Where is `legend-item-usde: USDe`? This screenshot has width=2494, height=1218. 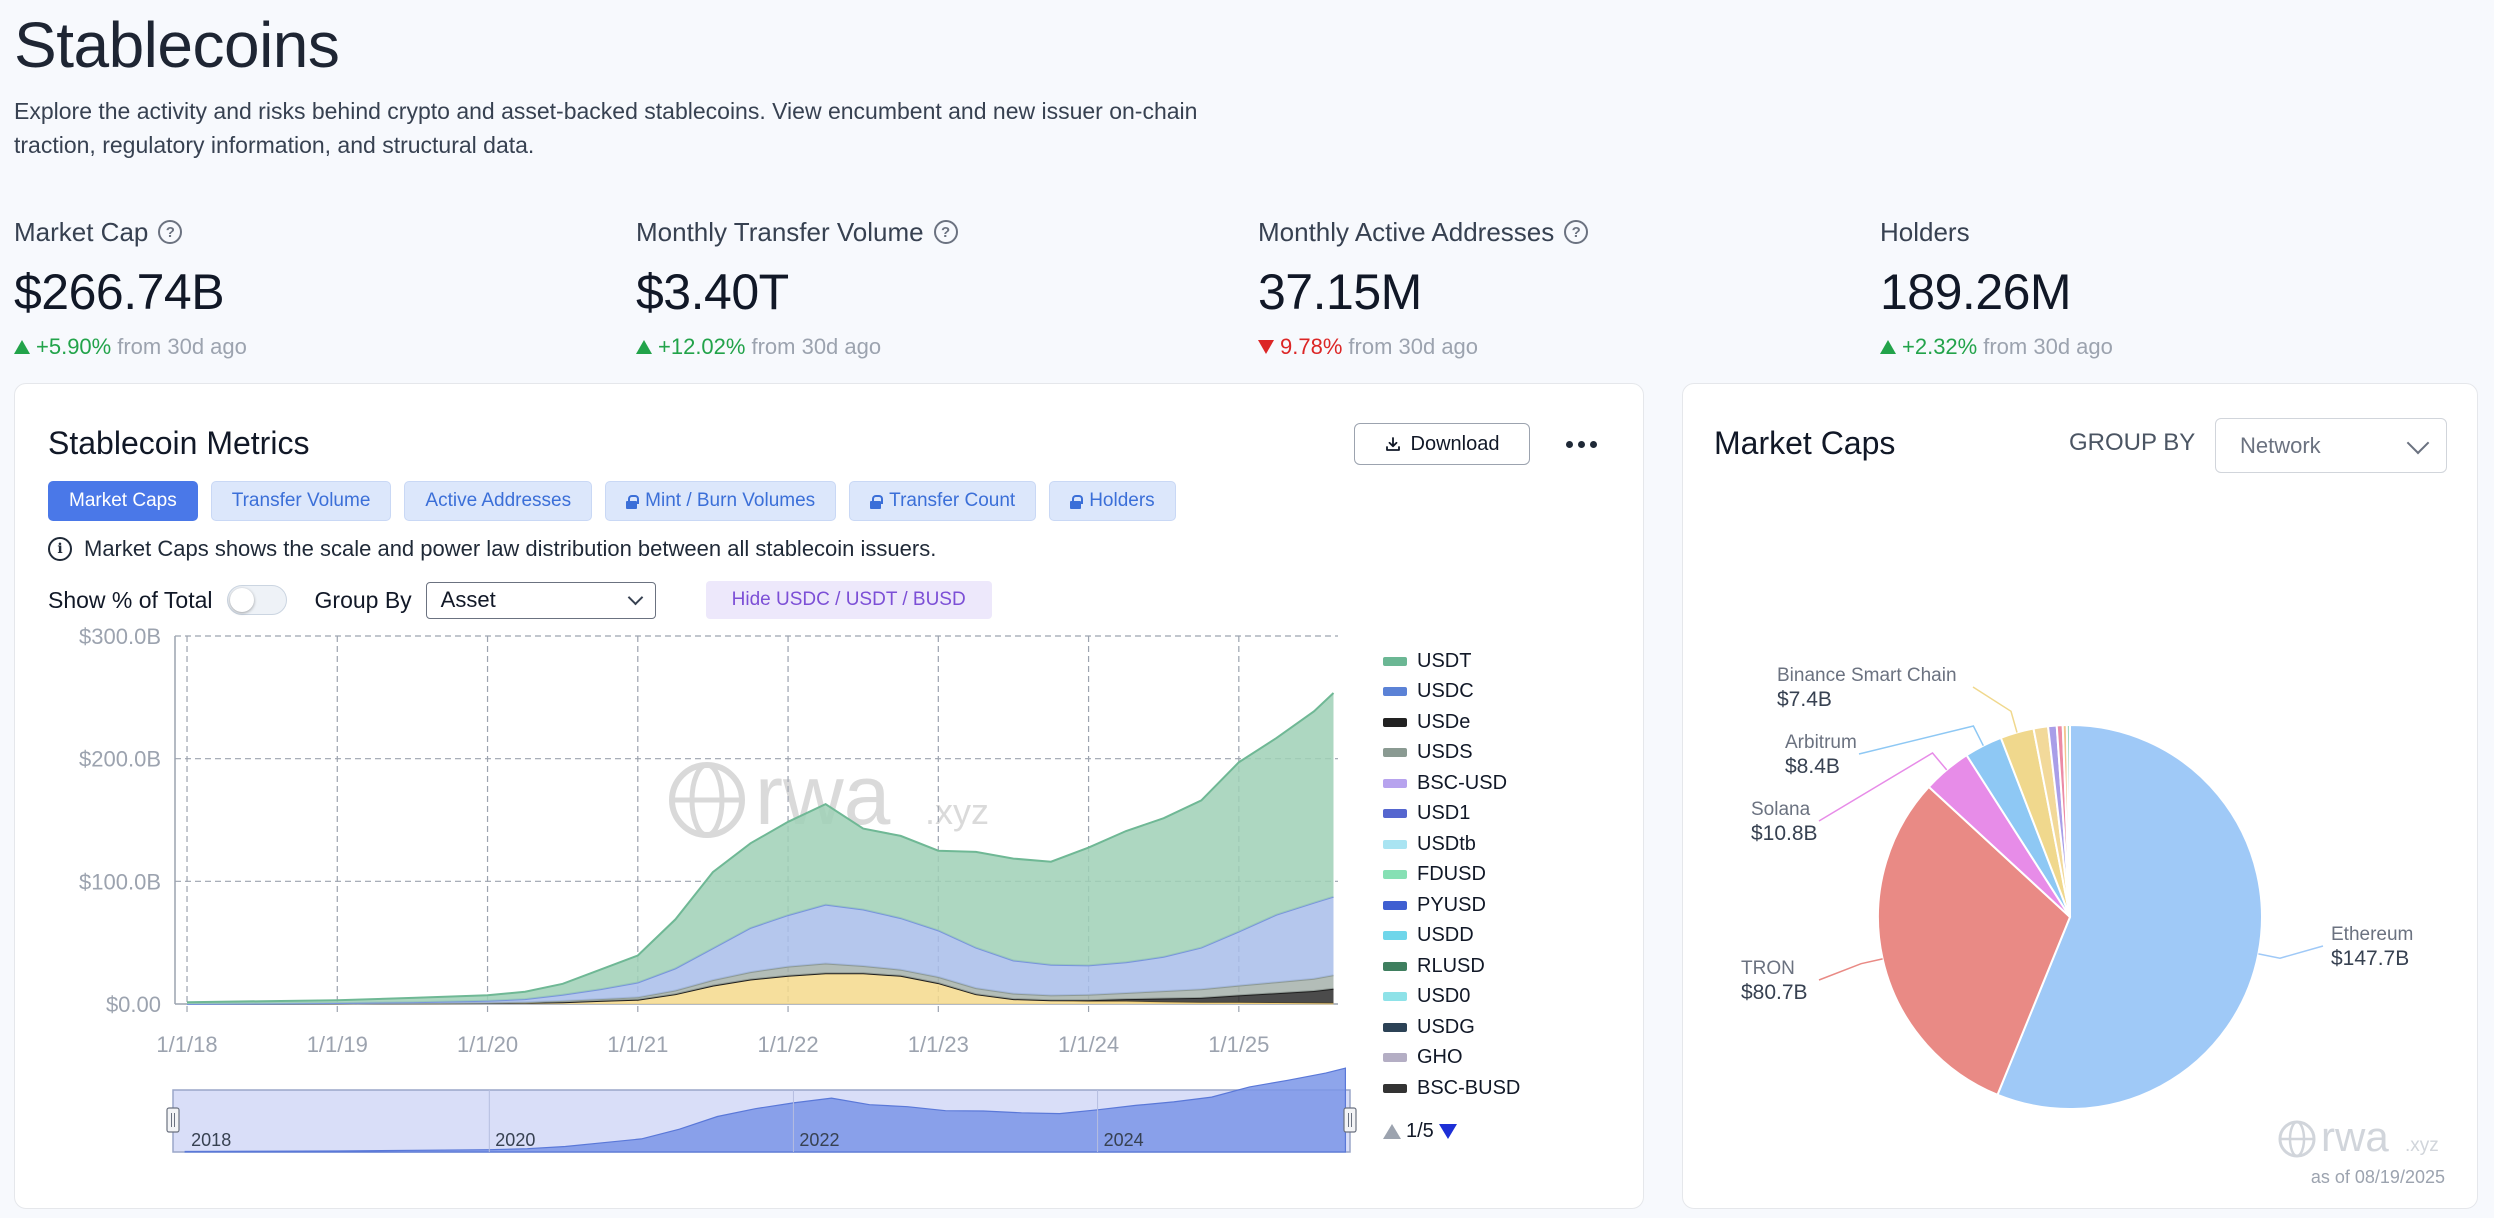 legend-item-usde: USDe is located at coordinates (1451, 722).